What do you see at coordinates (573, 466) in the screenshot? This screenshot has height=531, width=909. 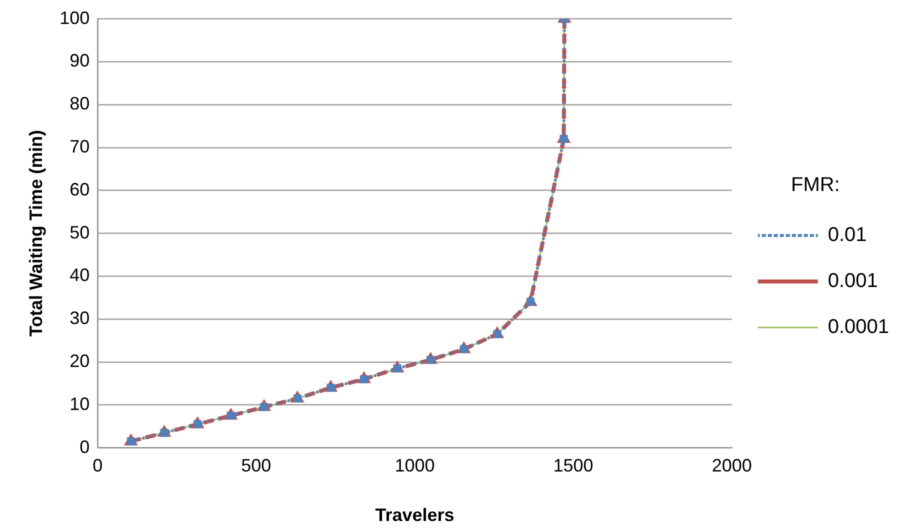 I see `x-tick-label: 1500` at bounding box center [573, 466].